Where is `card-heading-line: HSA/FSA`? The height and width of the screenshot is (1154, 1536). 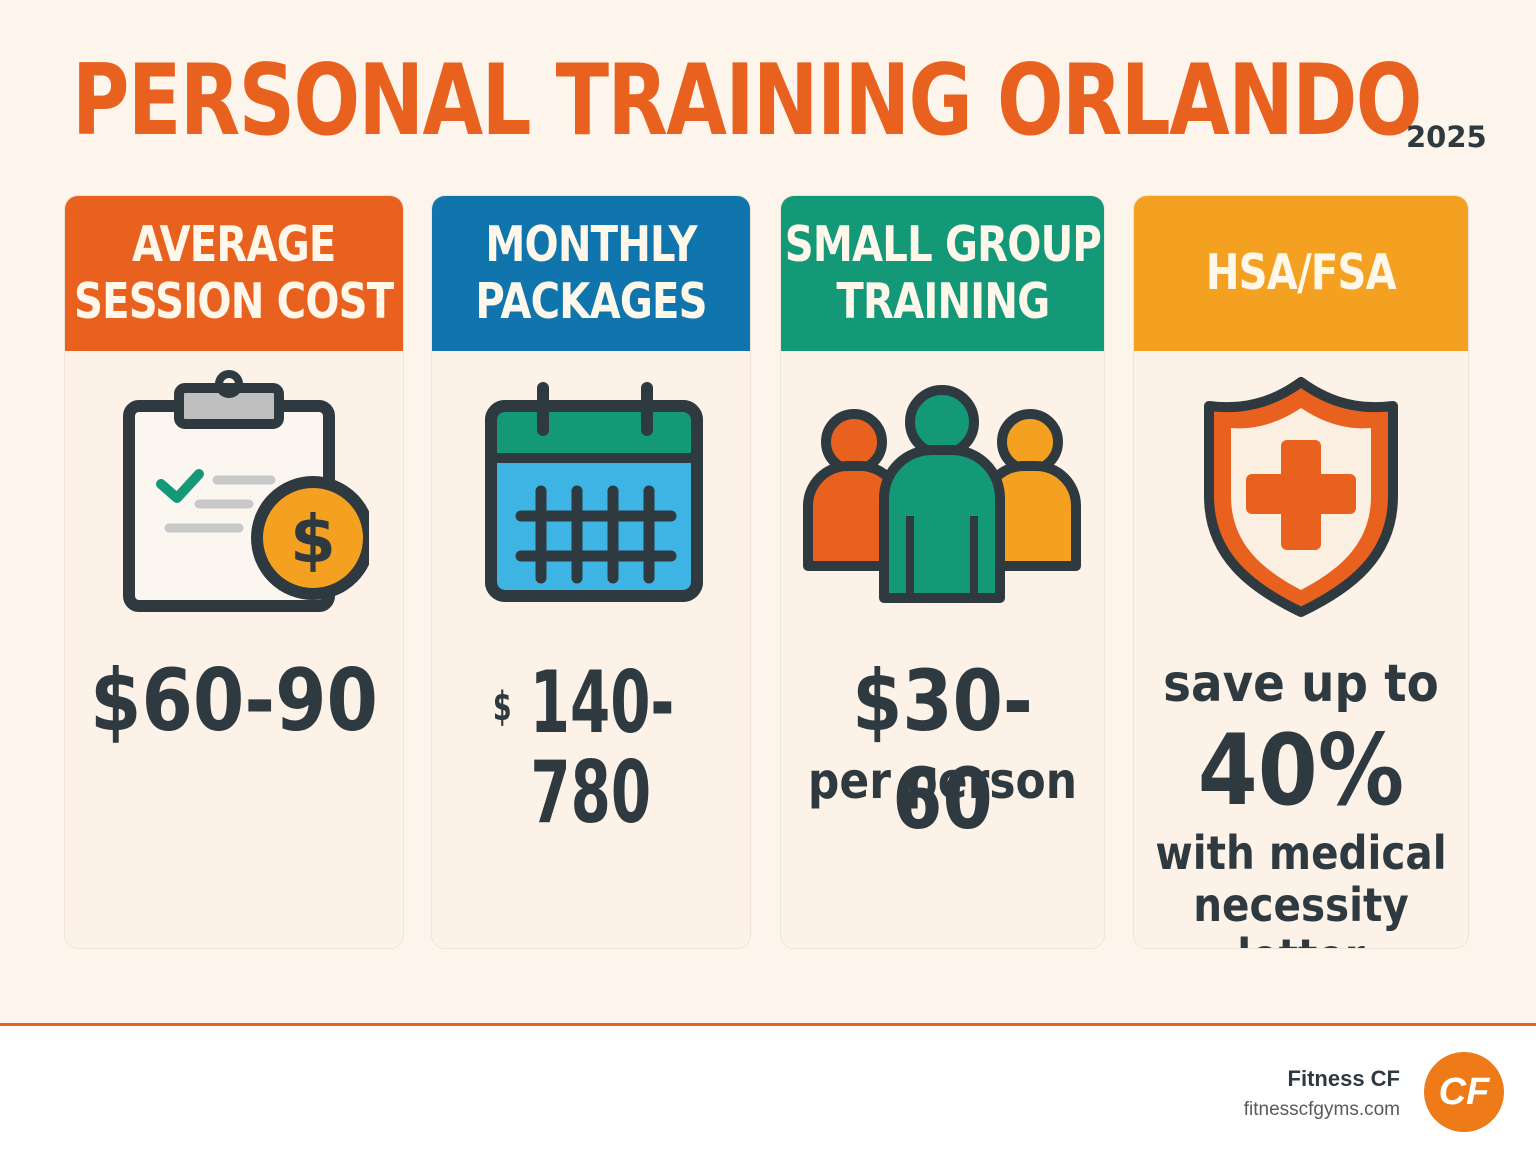
card-heading-line: HSA/FSA is located at coordinates (1301, 273).